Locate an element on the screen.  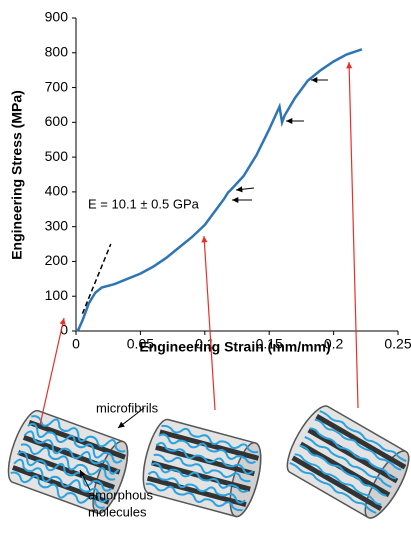
fit-line is located at coordinates (96, 278).